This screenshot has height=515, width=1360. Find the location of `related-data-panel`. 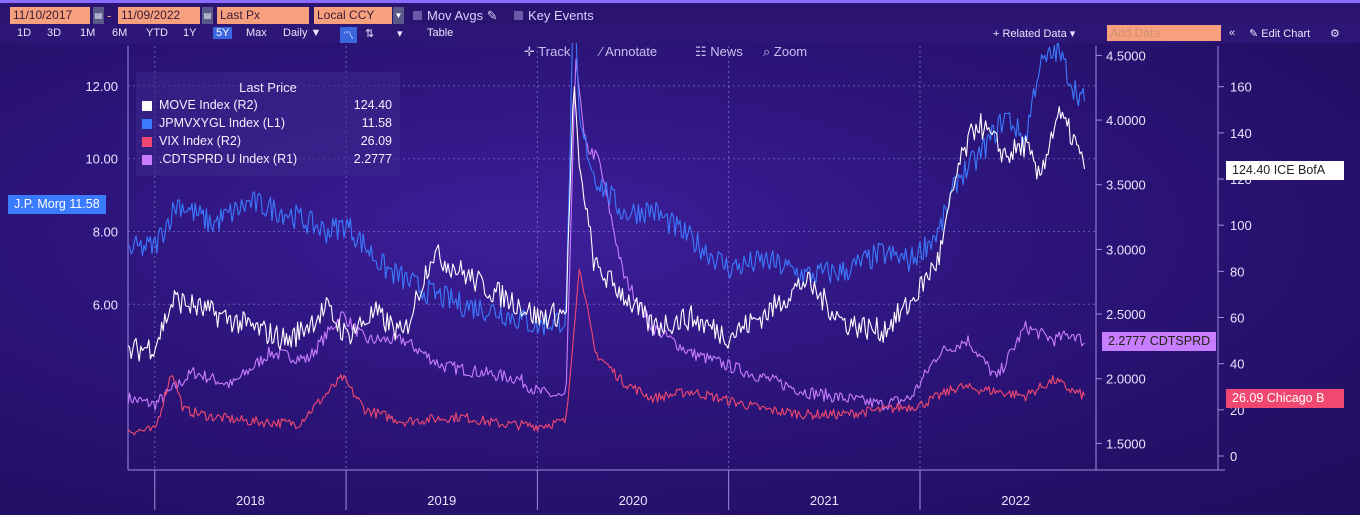

related-data-panel is located at coordinates (1045, 33).